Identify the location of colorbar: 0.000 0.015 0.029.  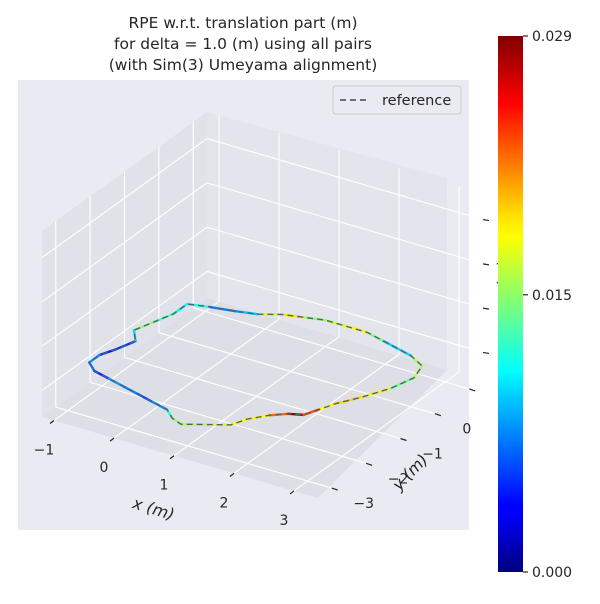
(535, 305).